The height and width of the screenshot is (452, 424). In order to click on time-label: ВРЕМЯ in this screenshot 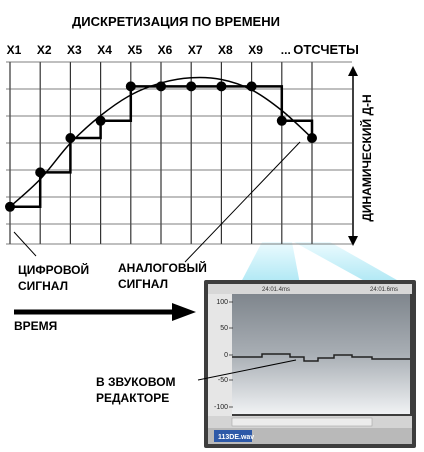, I will do `click(35, 326)`.